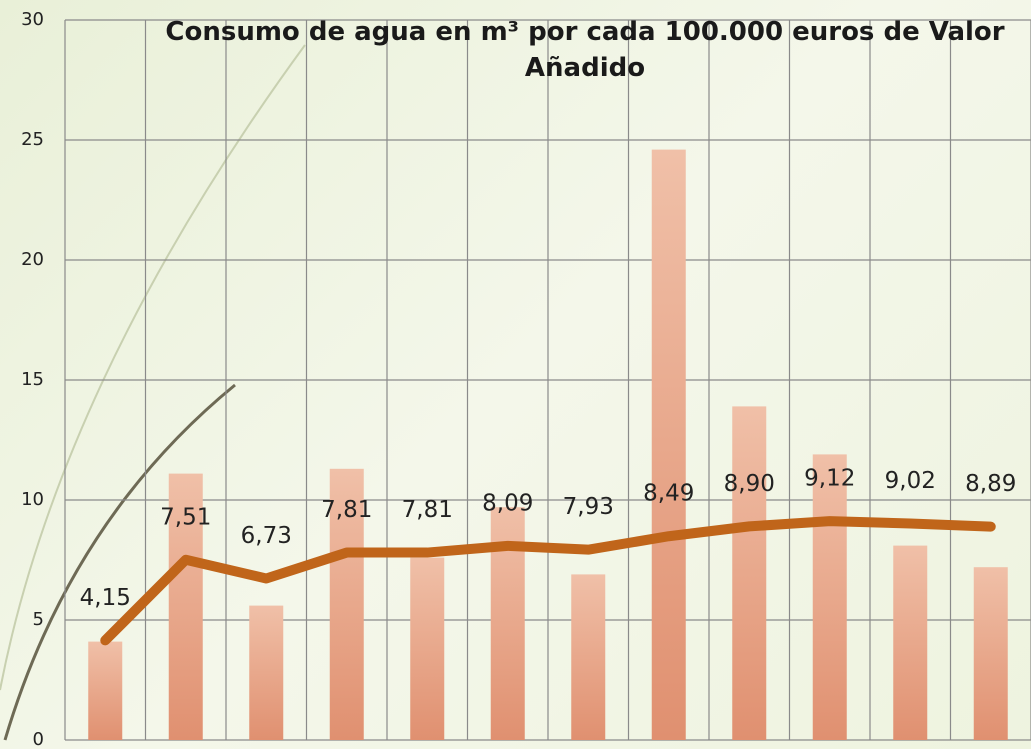 This screenshot has width=1031, height=749. What do you see at coordinates (507, 503) in the screenshot?
I see `data-label: 8,09` at bounding box center [507, 503].